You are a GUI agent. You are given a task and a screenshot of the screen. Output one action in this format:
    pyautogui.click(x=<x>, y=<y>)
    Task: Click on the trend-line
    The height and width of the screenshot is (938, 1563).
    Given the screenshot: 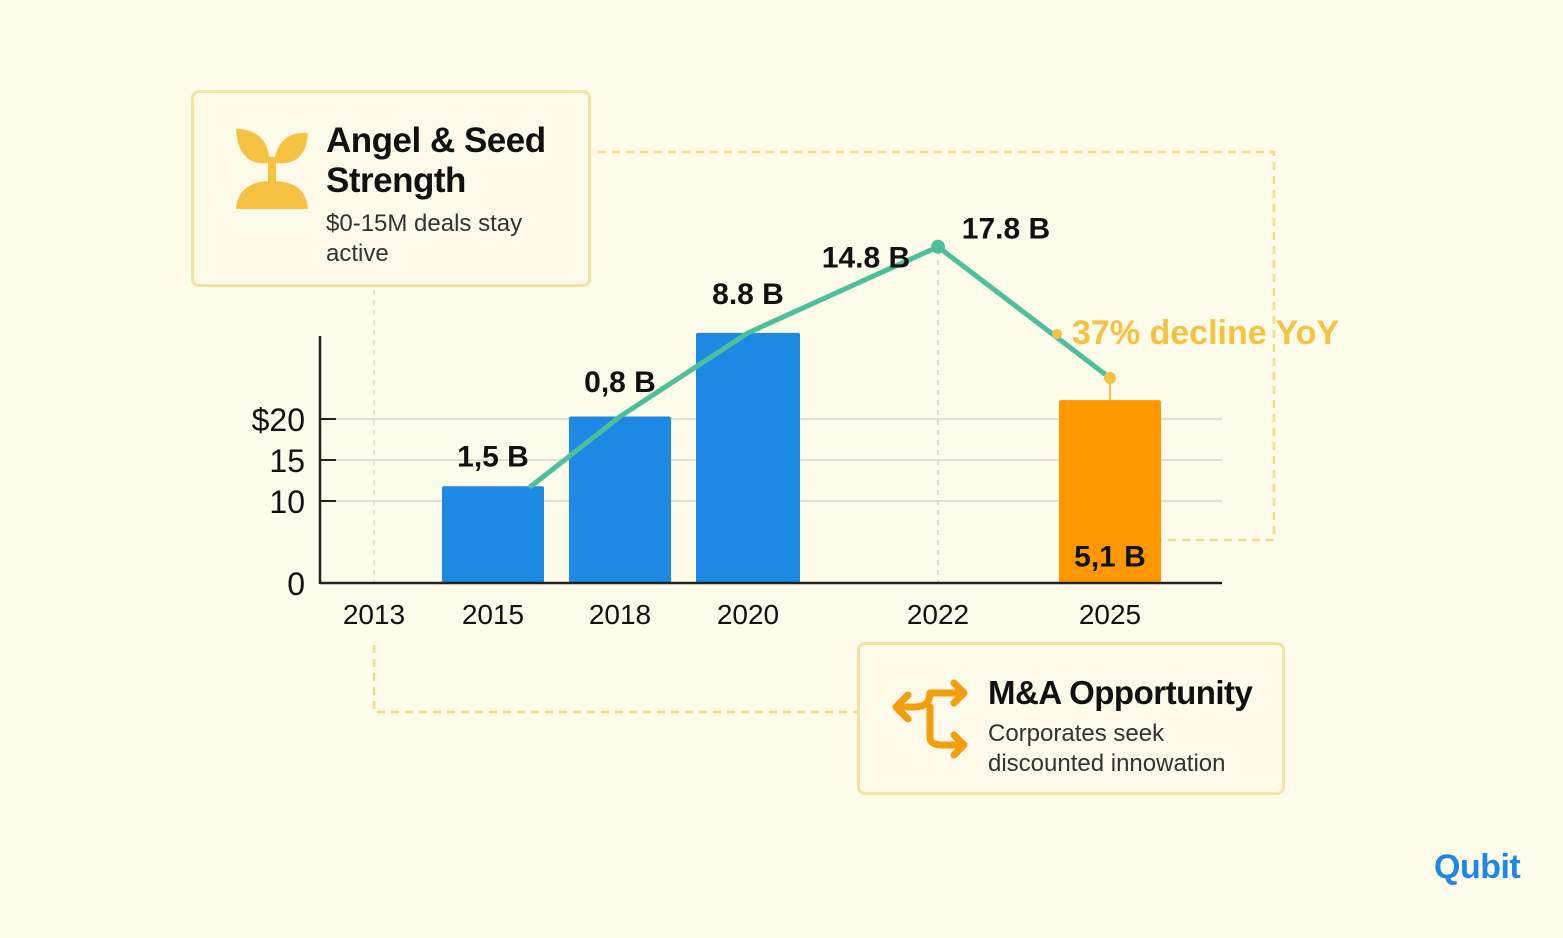 What is the action you would take?
    pyautogui.click(x=820, y=364)
    